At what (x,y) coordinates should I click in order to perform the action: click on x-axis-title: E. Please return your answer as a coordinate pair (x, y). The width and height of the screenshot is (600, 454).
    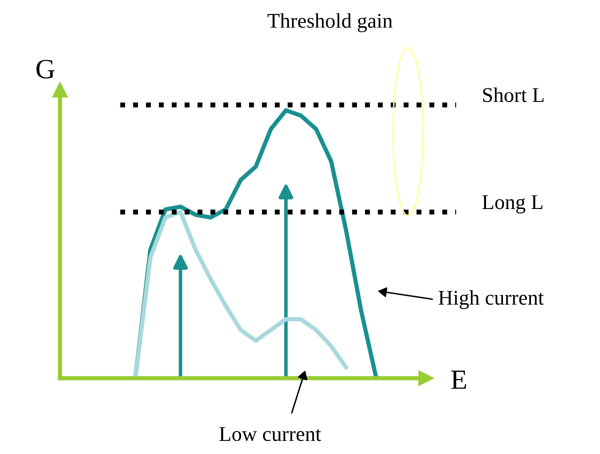
    Looking at the image, I should click on (458, 379).